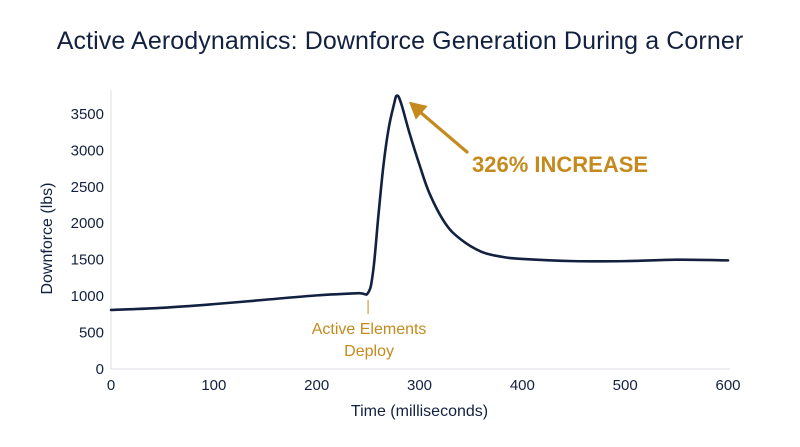  I want to click on y-tick-label: 3500, so click(87, 114).